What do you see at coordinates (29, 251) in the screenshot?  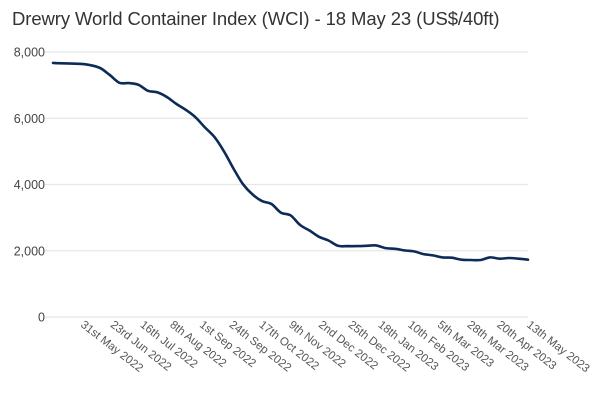 I see `y-tick-label: 2,000` at bounding box center [29, 251].